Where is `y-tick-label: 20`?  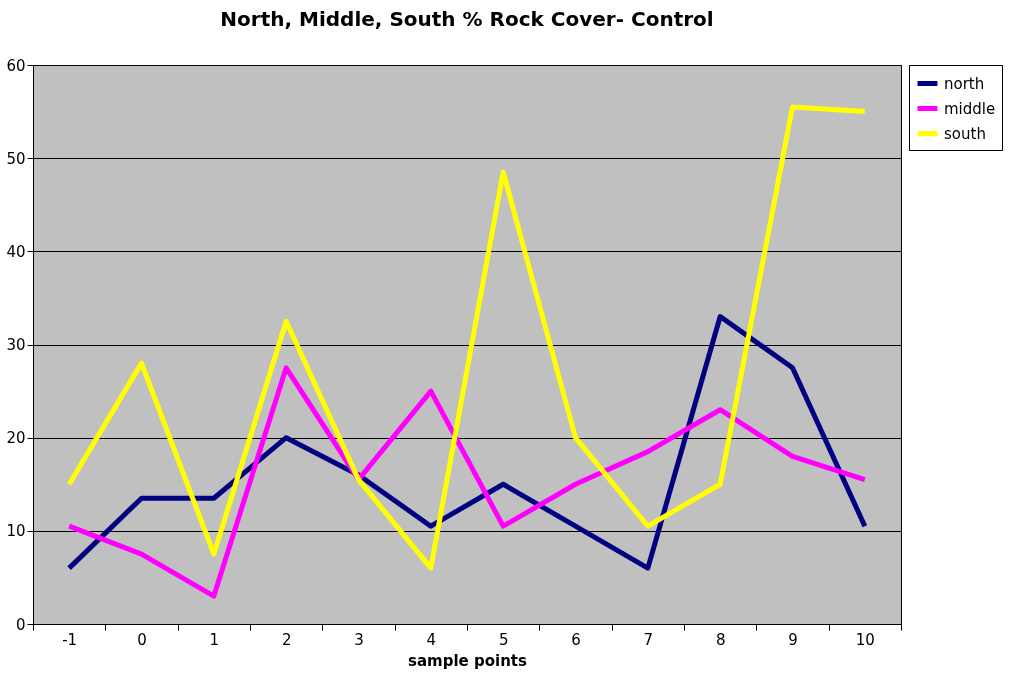
y-tick-label: 20 is located at coordinates (16, 438).